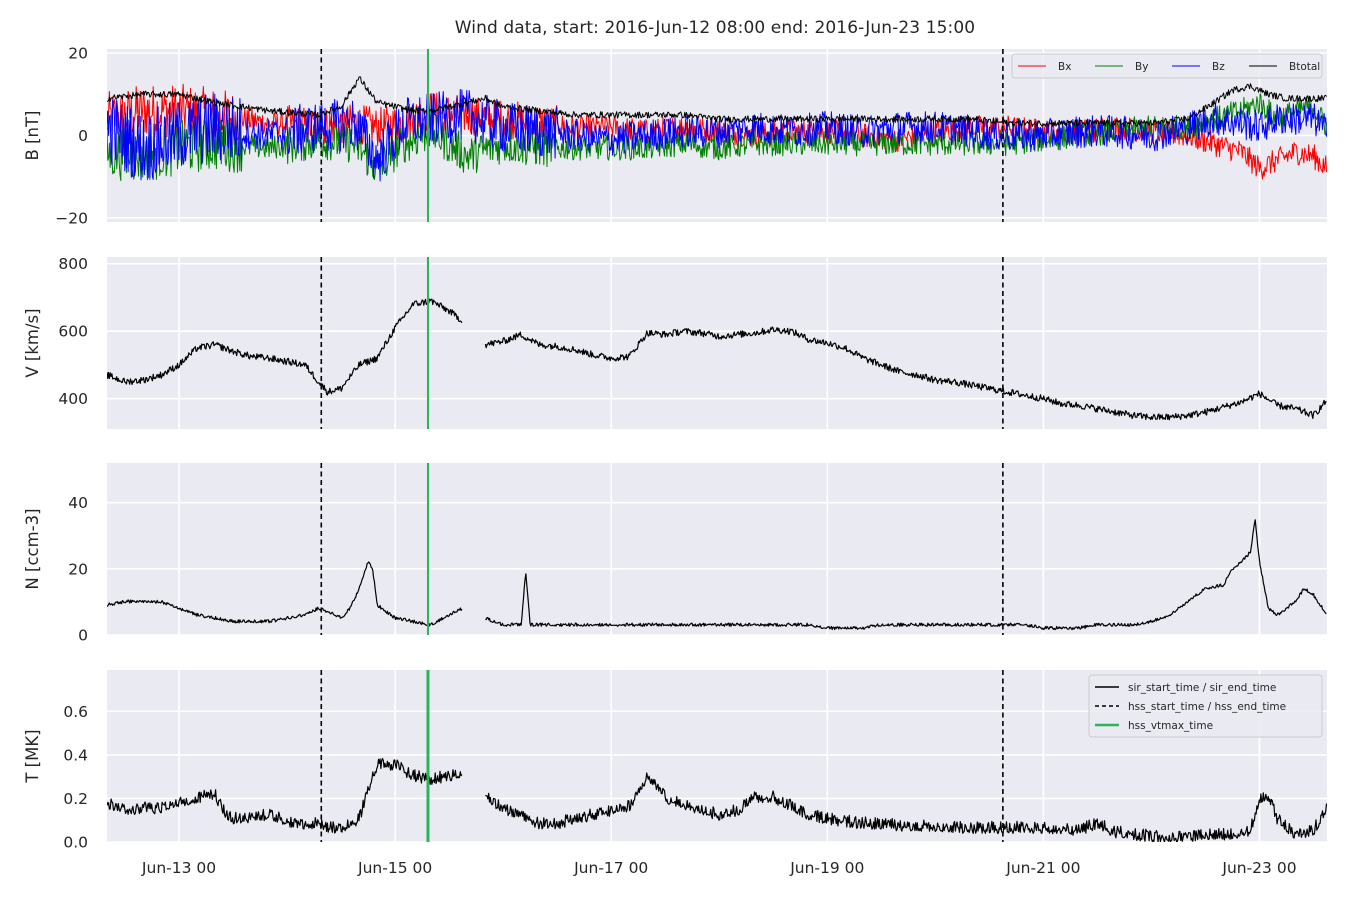 The width and height of the screenshot is (1350, 900). I want to click on x-tick-label: Jun-19 00, so click(826, 868).